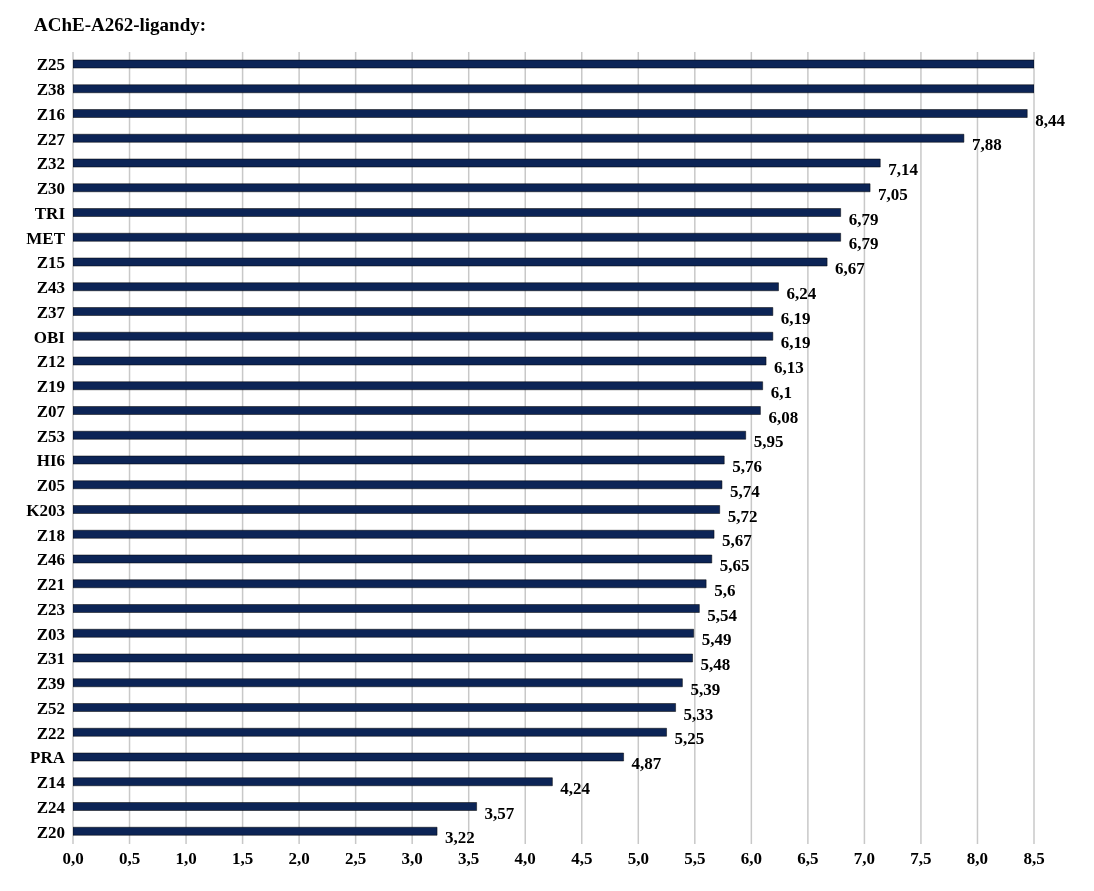 The width and height of the screenshot is (1094, 891). Describe the element at coordinates (582, 859) in the screenshot. I see `x-tick-label: 4,5` at that location.